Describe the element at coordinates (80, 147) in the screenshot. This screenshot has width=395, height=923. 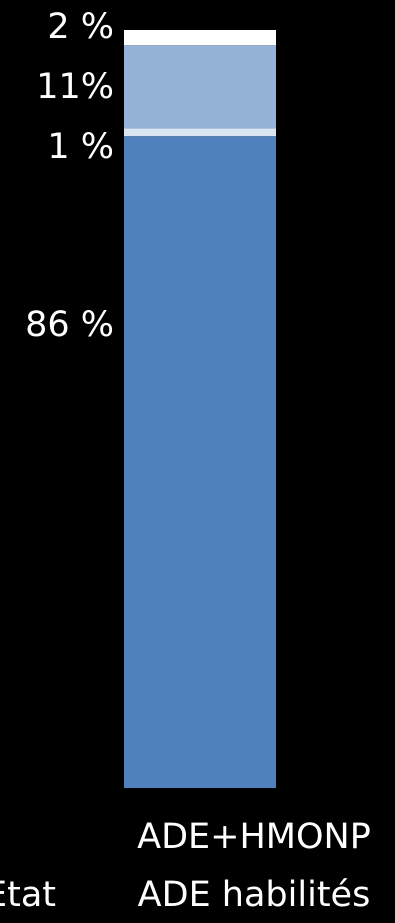
I see `segment-value-label-1: 1 %` at that location.